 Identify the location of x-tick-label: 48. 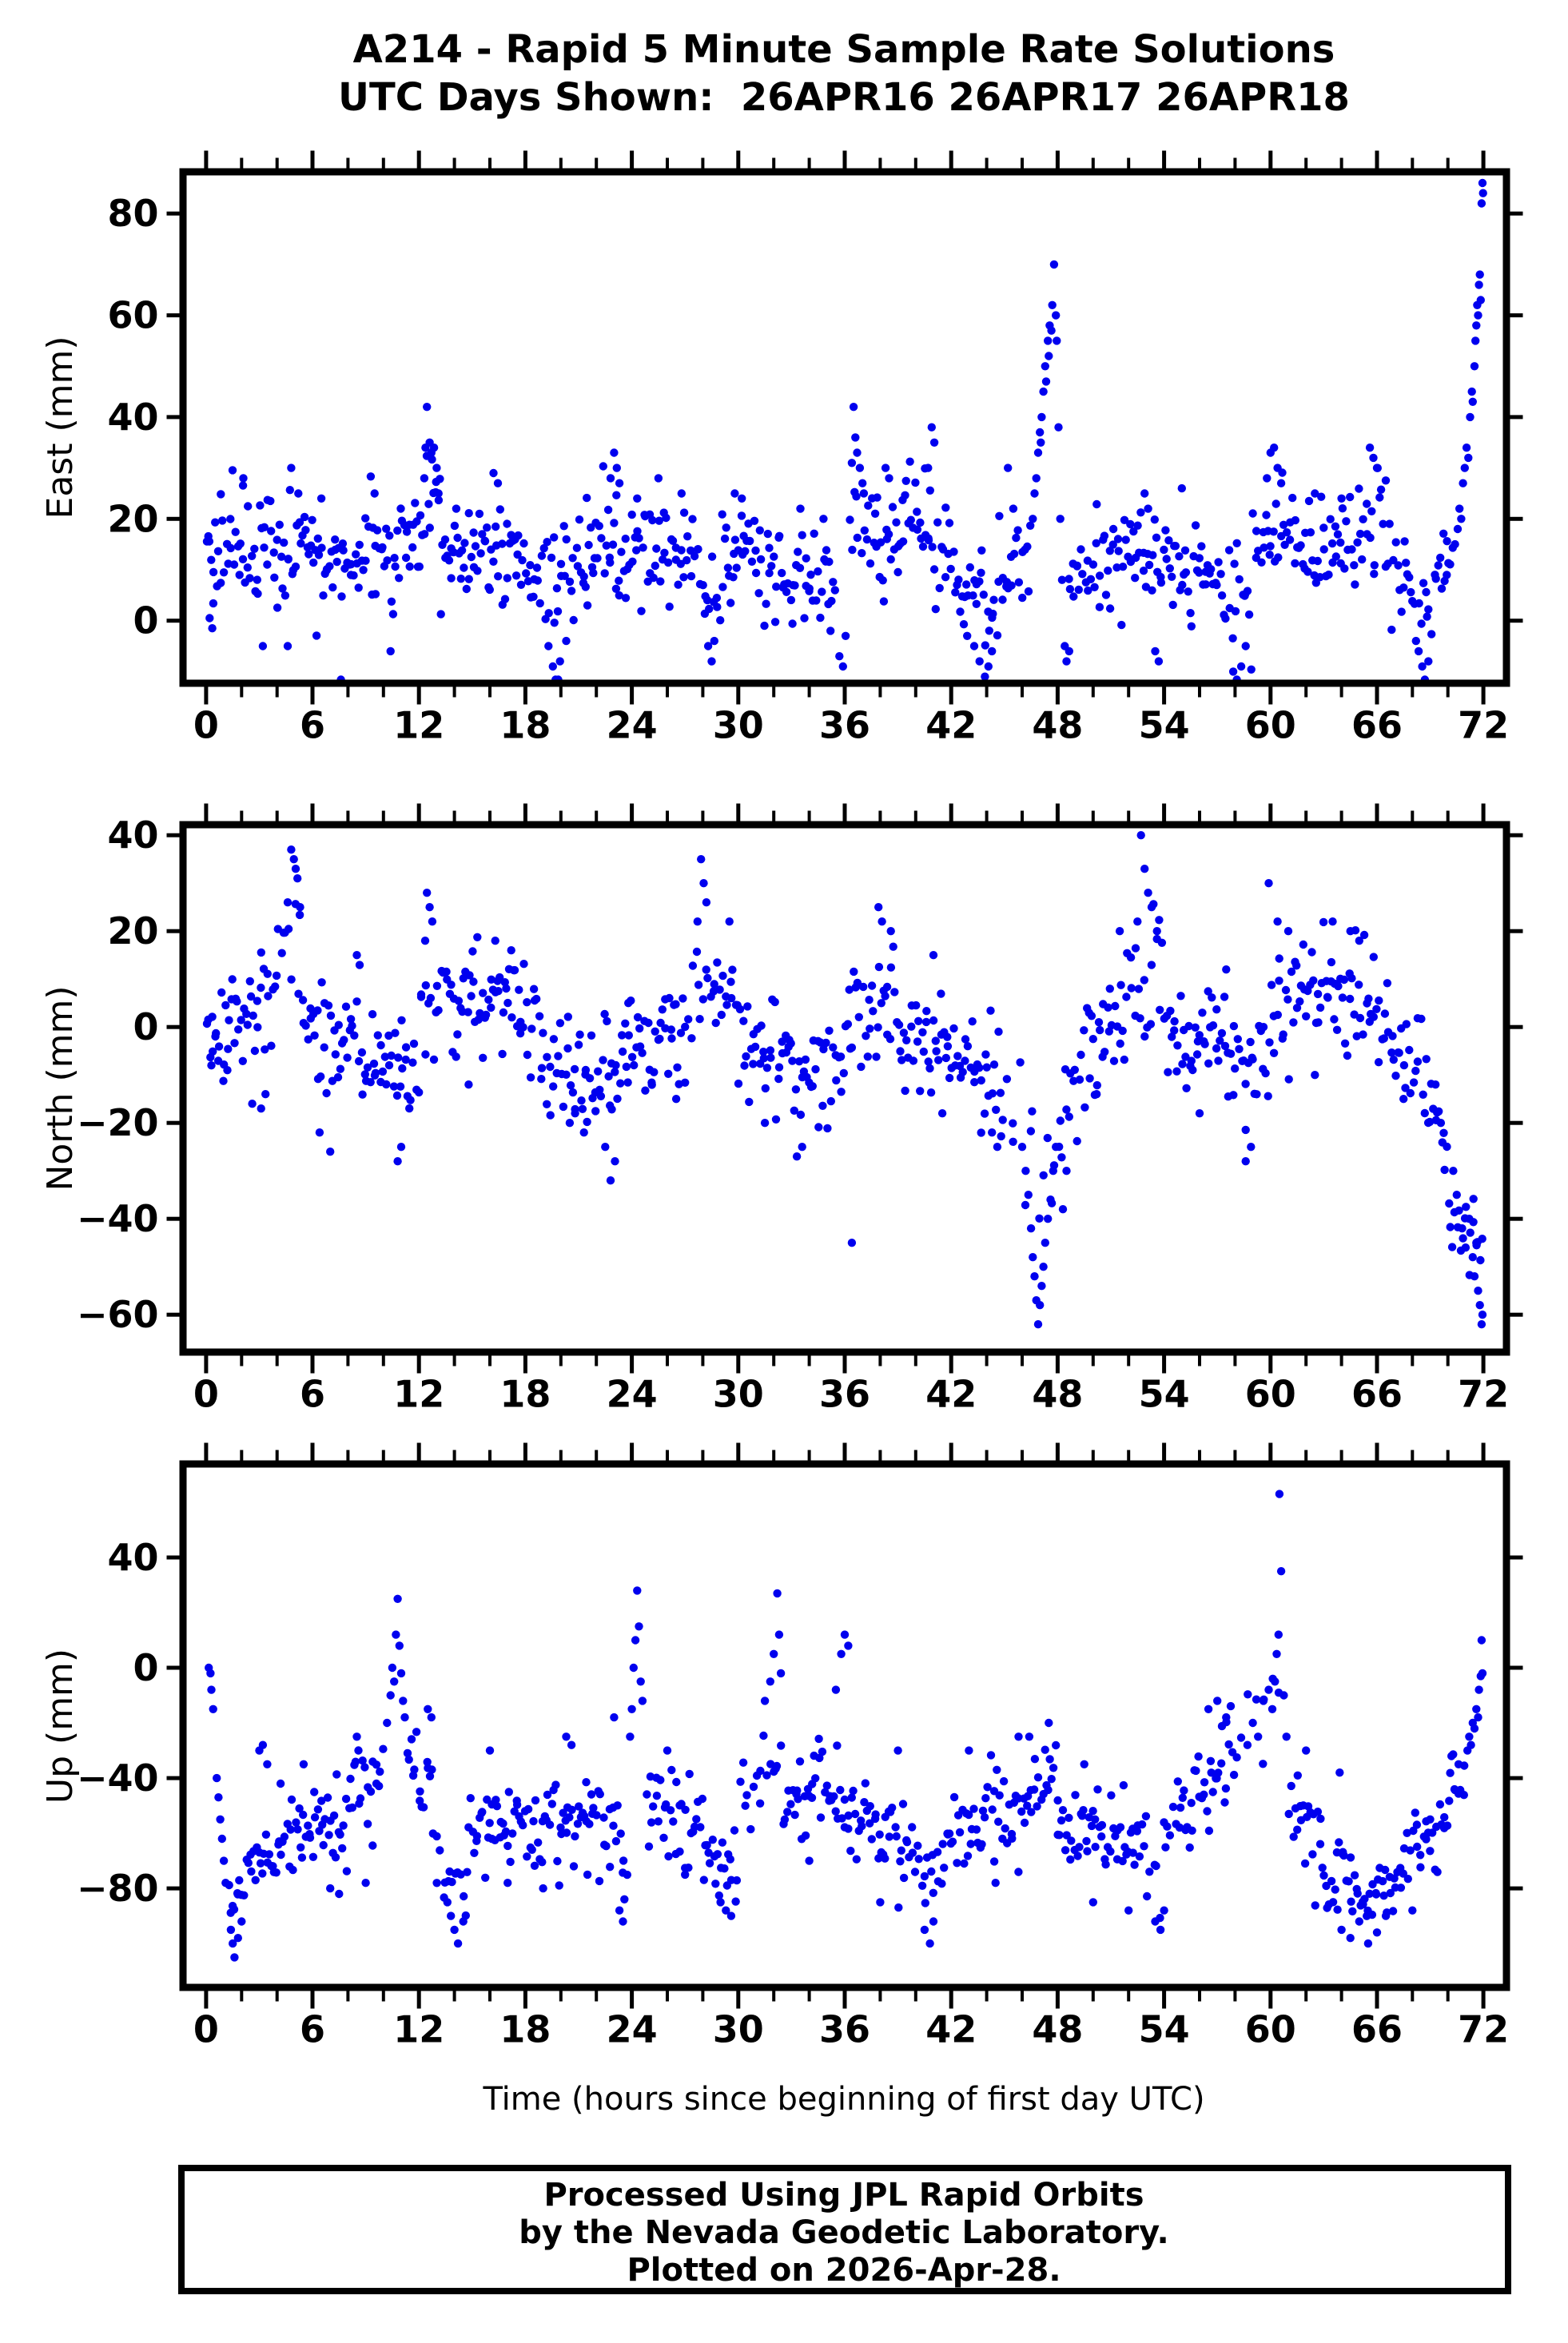
(1057, 1394).